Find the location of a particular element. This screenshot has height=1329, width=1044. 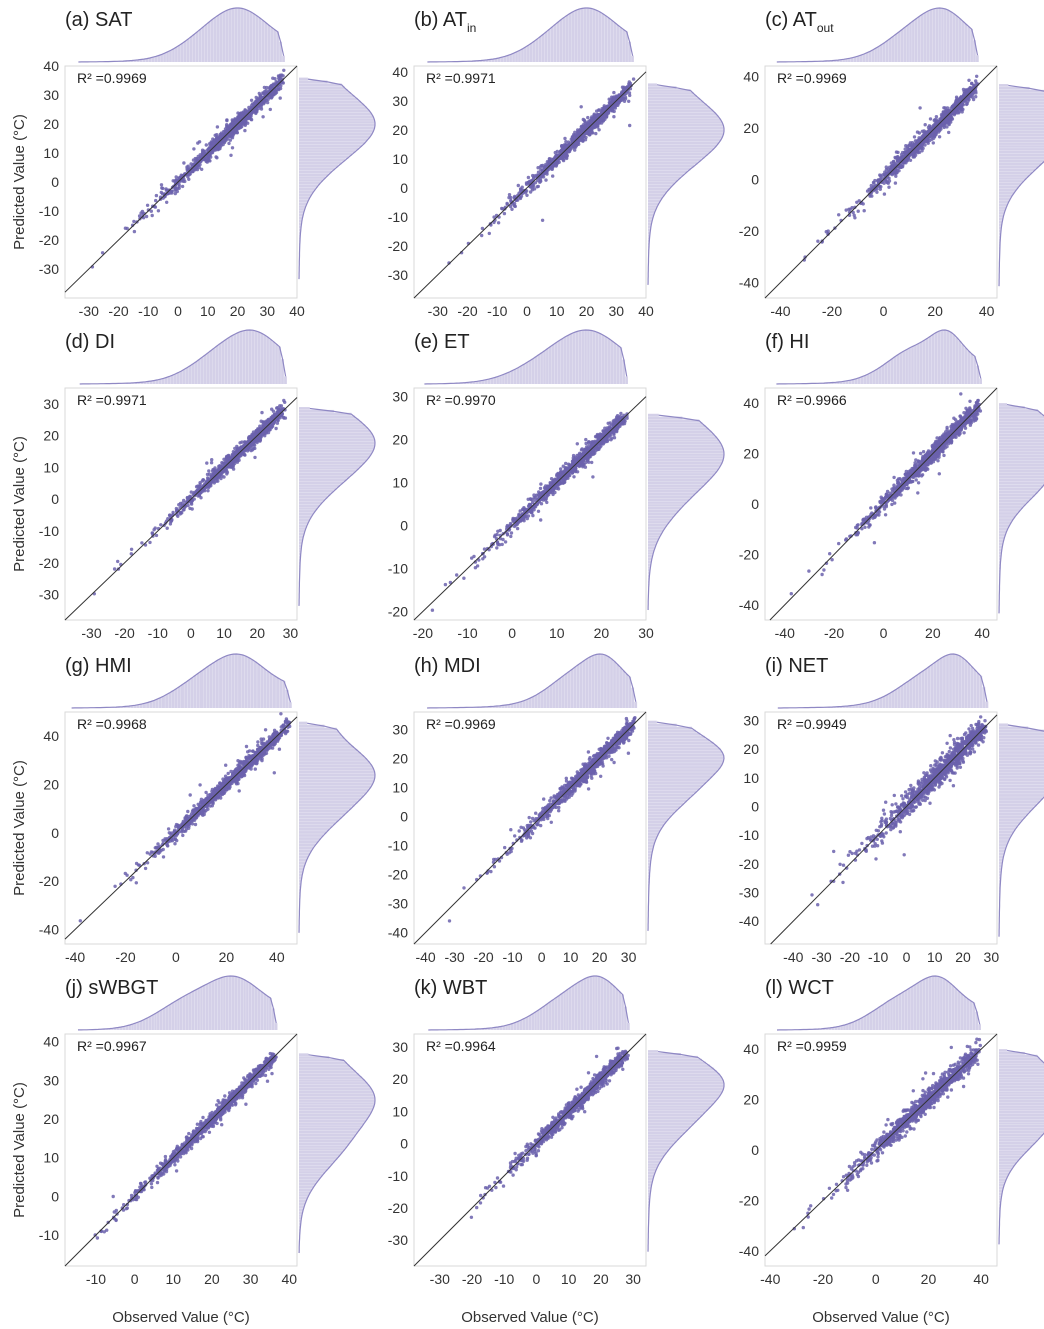

panel-title-main: (a) SAT is located at coordinates (98, 20).